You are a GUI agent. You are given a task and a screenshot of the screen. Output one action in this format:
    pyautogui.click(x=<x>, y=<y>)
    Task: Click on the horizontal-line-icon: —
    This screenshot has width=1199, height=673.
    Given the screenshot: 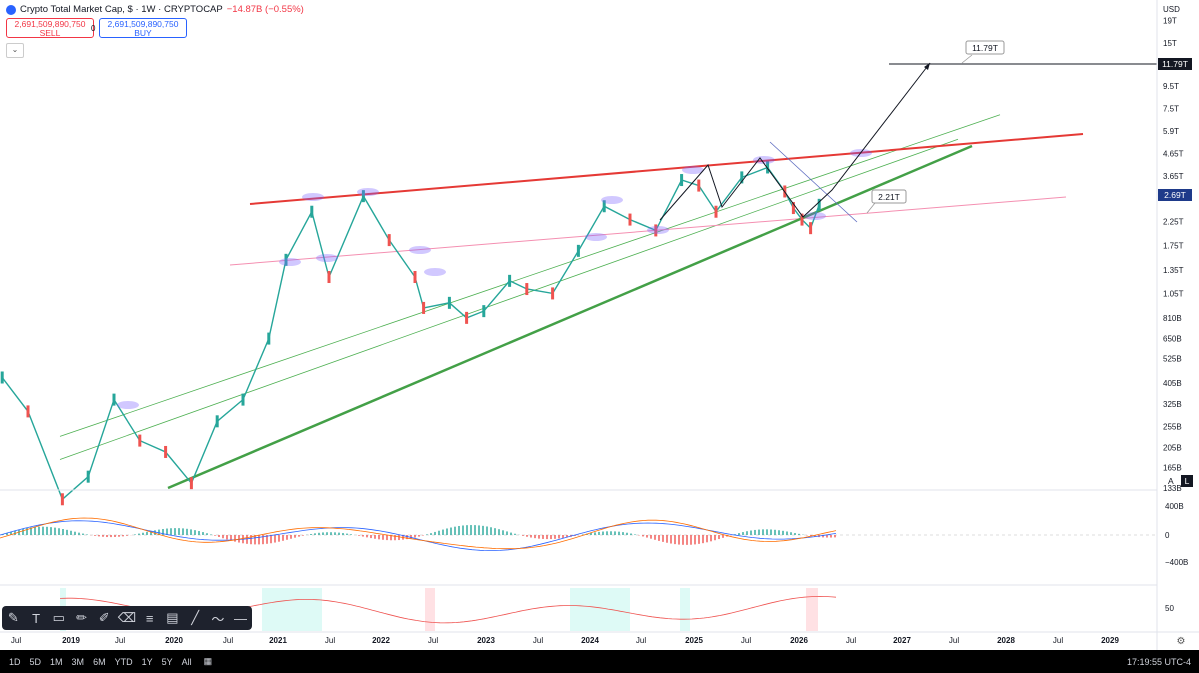 What is the action you would take?
    pyautogui.click(x=241, y=618)
    